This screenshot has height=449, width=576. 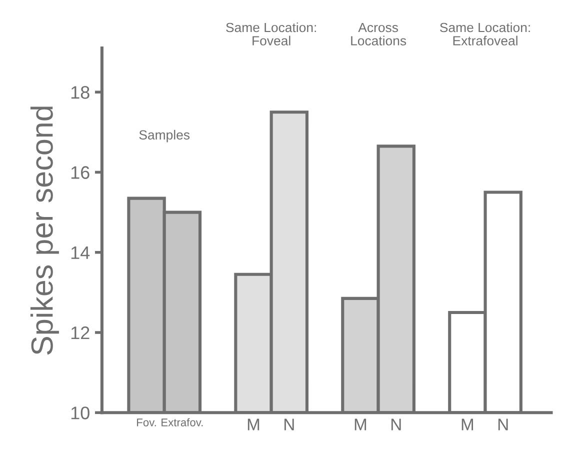 I want to click on text: Across Locations, so click(x=378, y=34).